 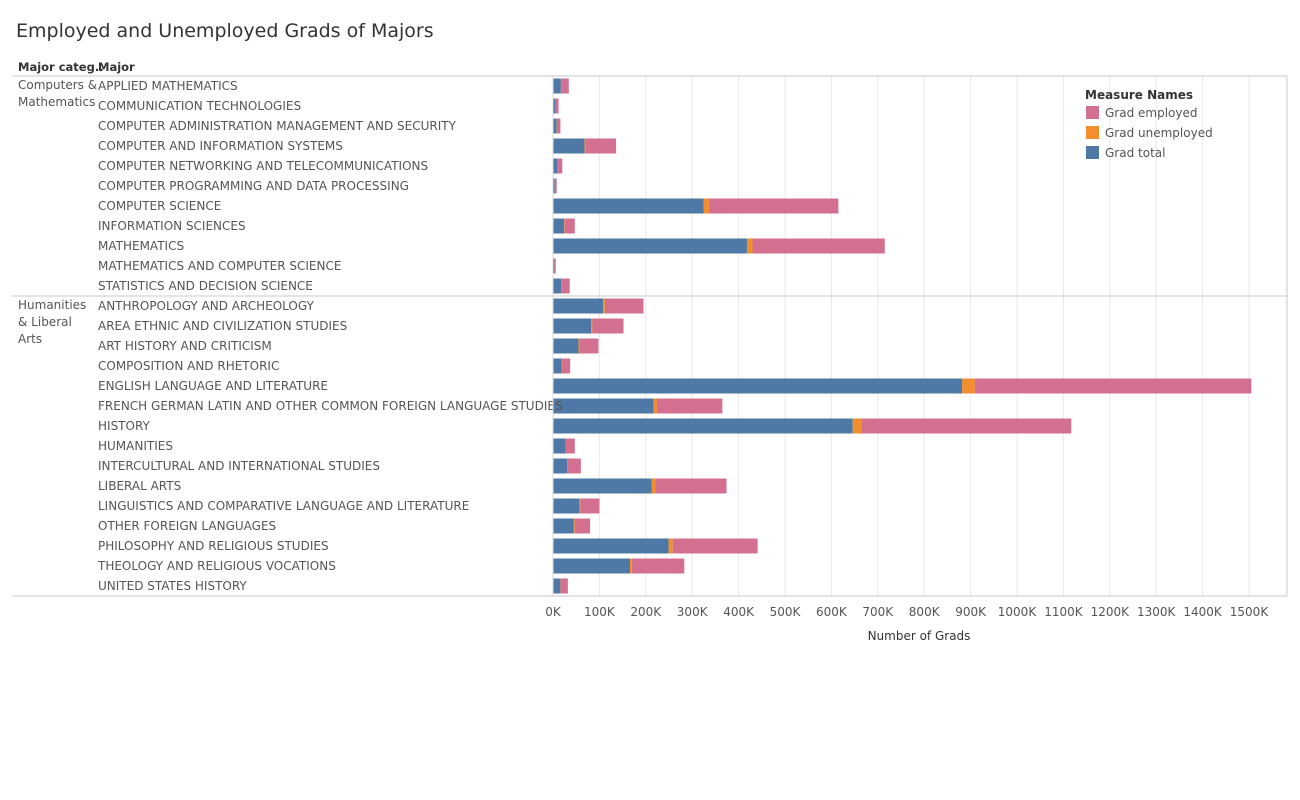 What do you see at coordinates (1064, 612) in the screenshot?
I see `x-tick-label: 1100K` at bounding box center [1064, 612].